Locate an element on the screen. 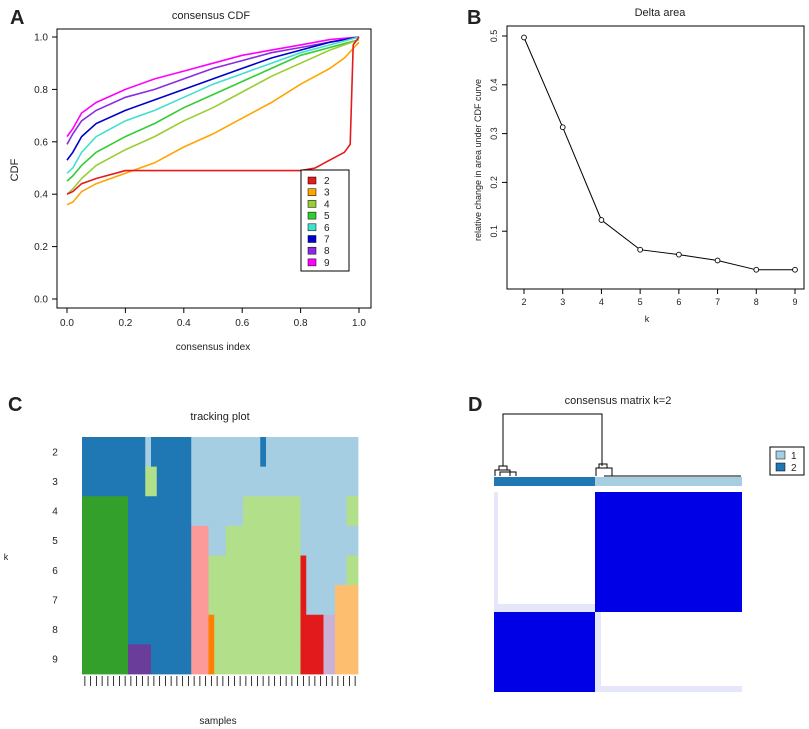  delta-x-axis: 2 3 4 5 6 7 8 9 is located at coordinates (659, 298).